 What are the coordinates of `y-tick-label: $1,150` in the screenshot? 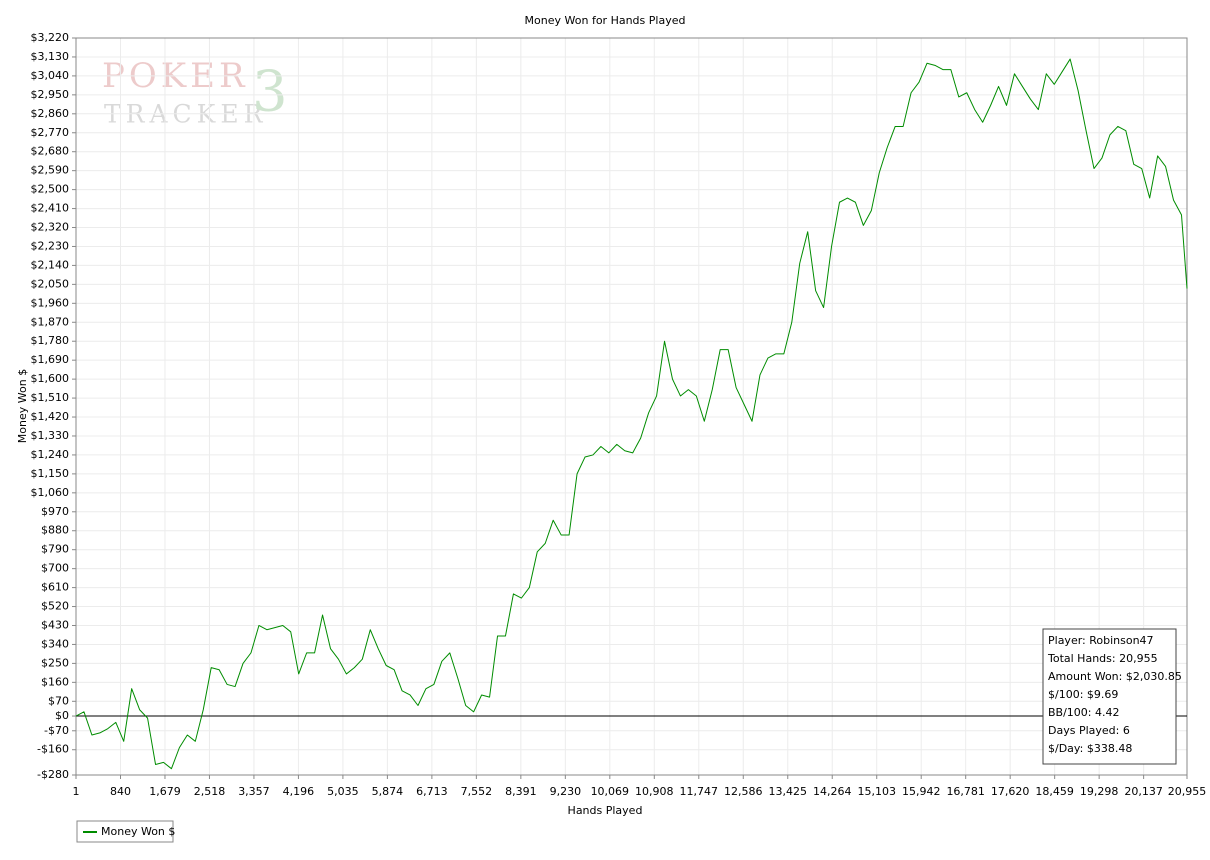 It's located at (50, 473).